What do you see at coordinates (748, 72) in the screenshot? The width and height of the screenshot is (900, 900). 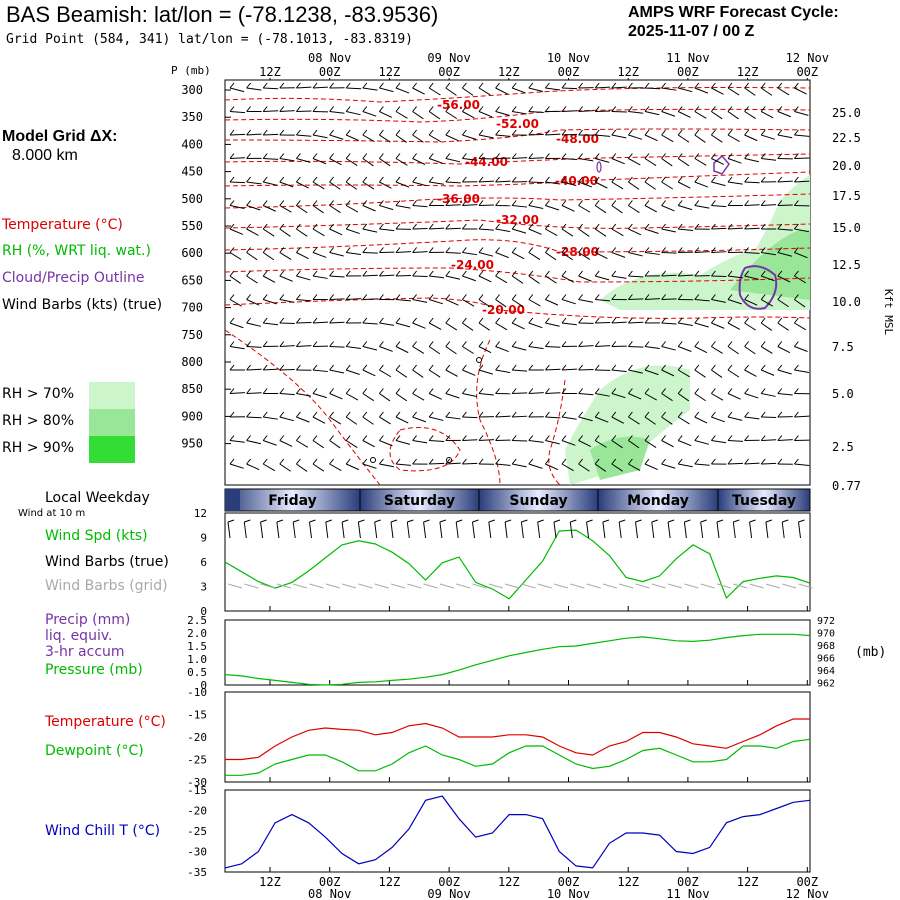 I see `time-tick-top: 12Z` at bounding box center [748, 72].